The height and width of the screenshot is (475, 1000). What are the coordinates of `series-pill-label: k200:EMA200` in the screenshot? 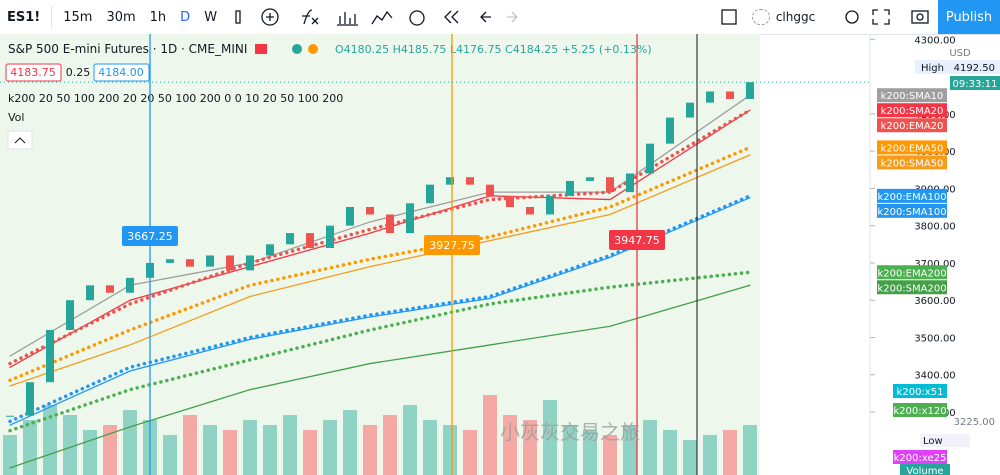 It's located at (911, 273).